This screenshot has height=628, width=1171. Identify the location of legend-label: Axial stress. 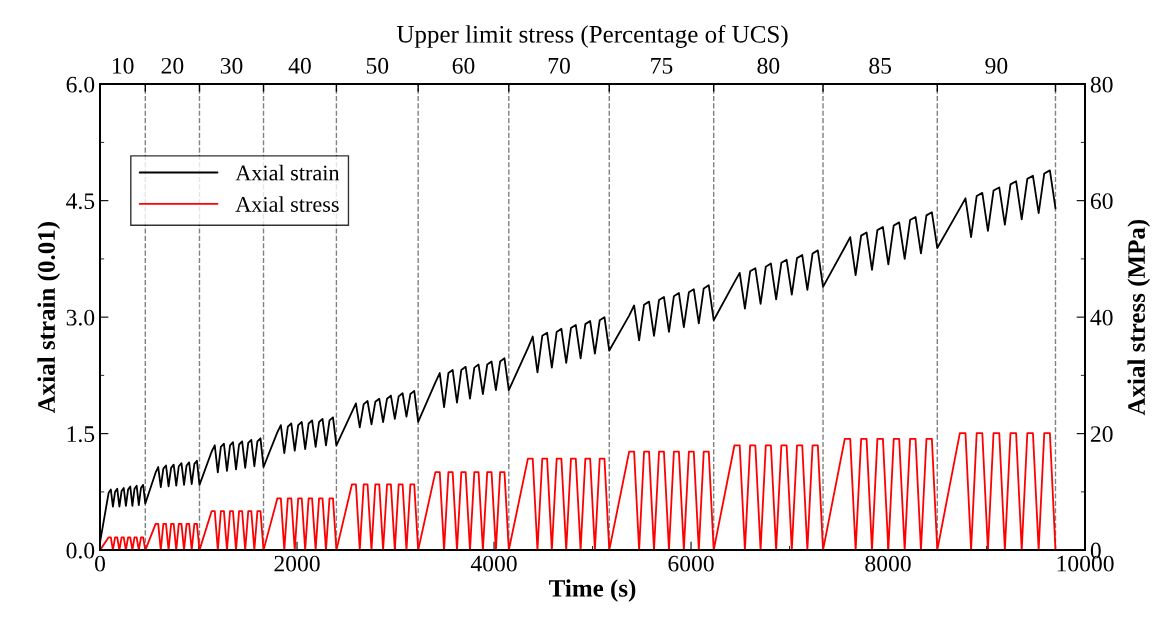
(287, 204).